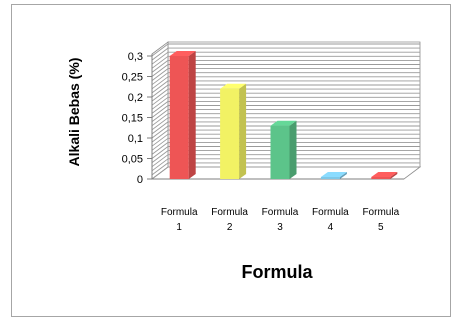 This screenshot has width=461, height=322. What do you see at coordinates (74, 112) in the screenshot?
I see `y-axis-title: Alkali Bebas (%)` at bounding box center [74, 112].